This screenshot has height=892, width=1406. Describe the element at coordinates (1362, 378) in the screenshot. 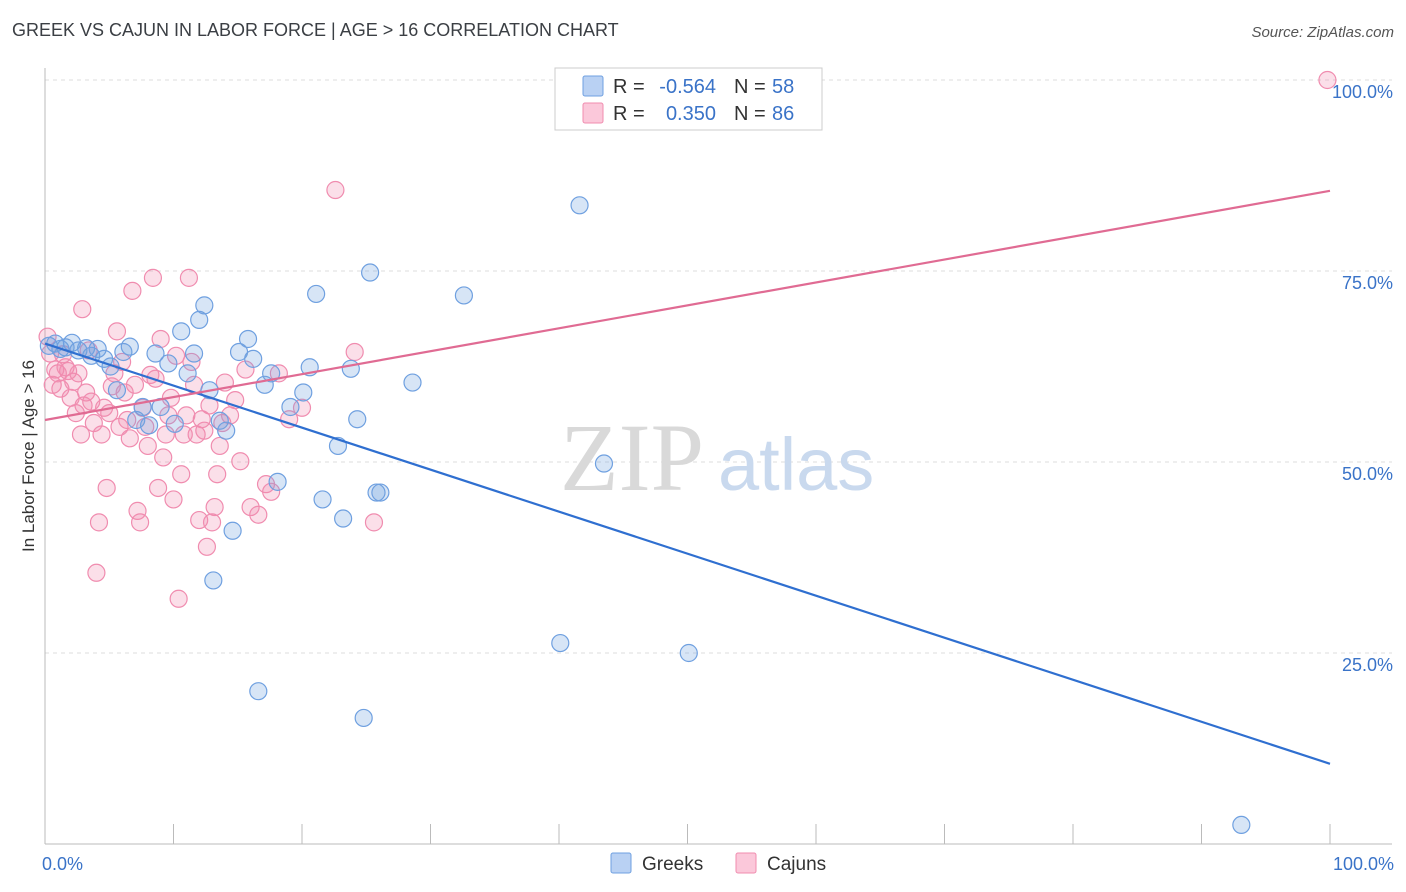

I see `y-tick-labels: 25.0% 50.0% 75.0% 100.0%` at that location.